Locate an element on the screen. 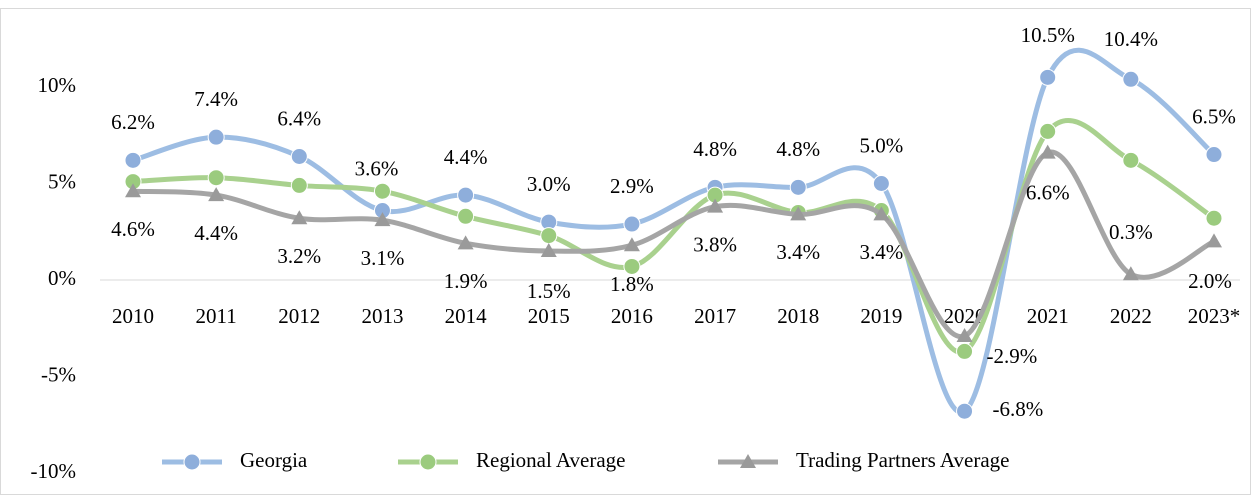 The width and height of the screenshot is (1256, 496). data-label: 1.5% is located at coordinates (549, 291).